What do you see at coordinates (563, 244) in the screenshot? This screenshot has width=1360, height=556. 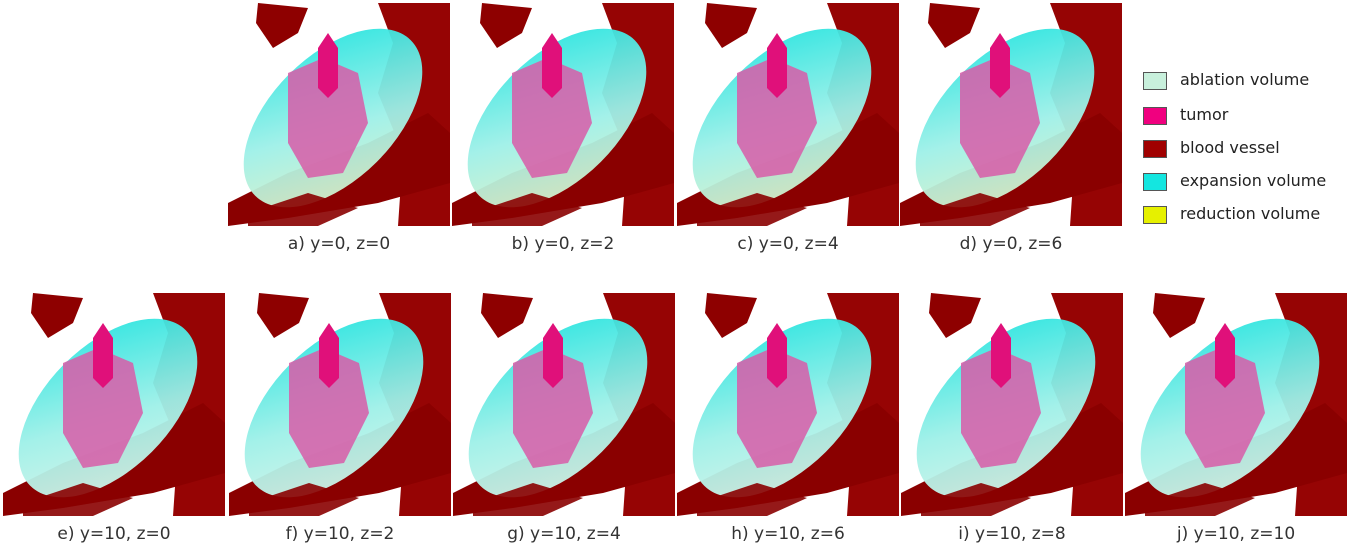 I see `panel-caption: b) y=0, z=2` at bounding box center [563, 244].